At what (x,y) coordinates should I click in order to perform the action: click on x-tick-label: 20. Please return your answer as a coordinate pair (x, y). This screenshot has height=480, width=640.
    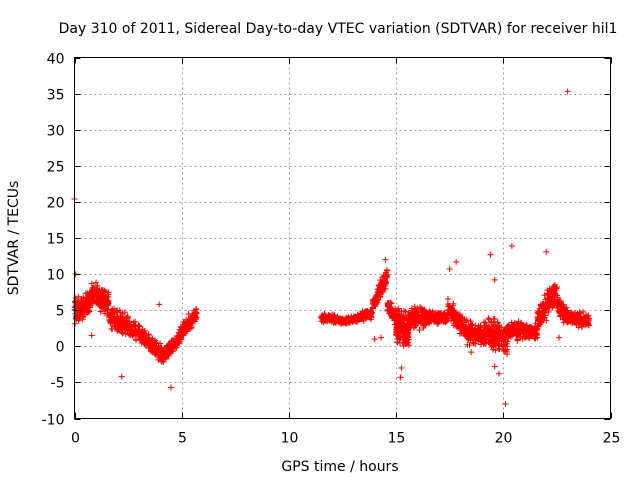
    Looking at the image, I should click on (504, 439).